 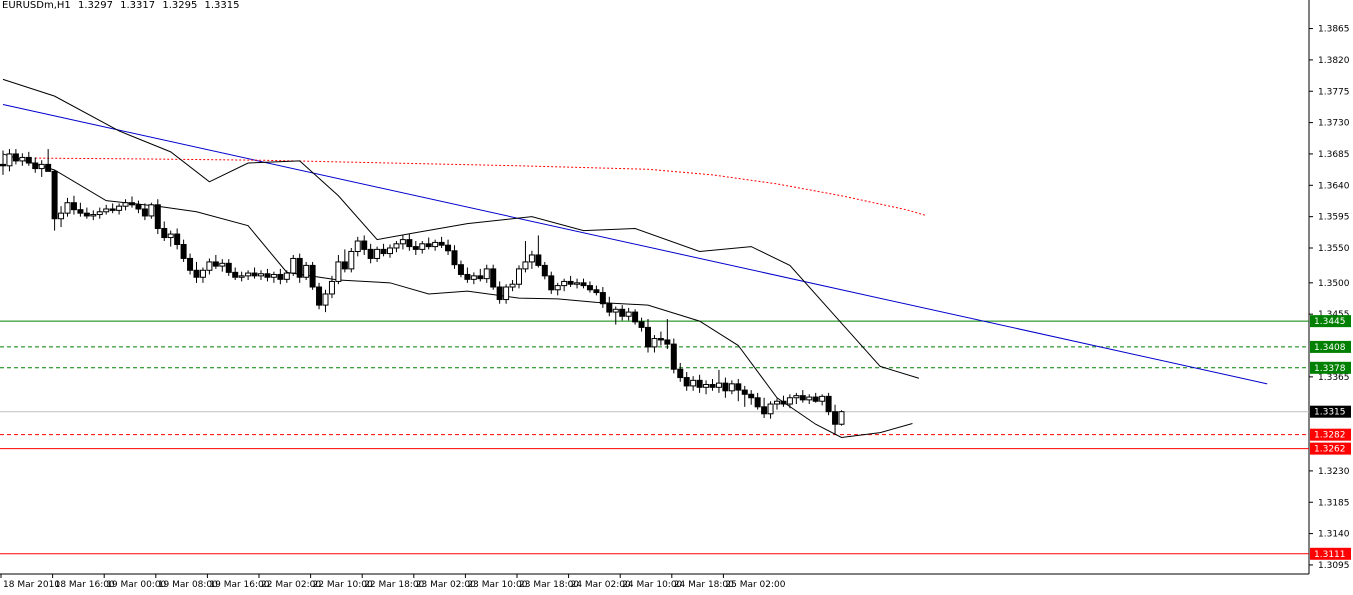 I want to click on symbol-label: EURUSDm,H1, so click(x=36, y=5).